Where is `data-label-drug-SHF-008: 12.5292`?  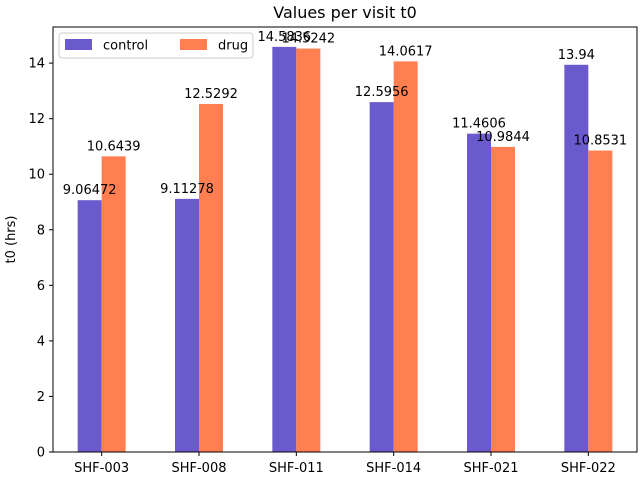
data-label-drug-SHF-008: 12.5292 is located at coordinates (211, 94).